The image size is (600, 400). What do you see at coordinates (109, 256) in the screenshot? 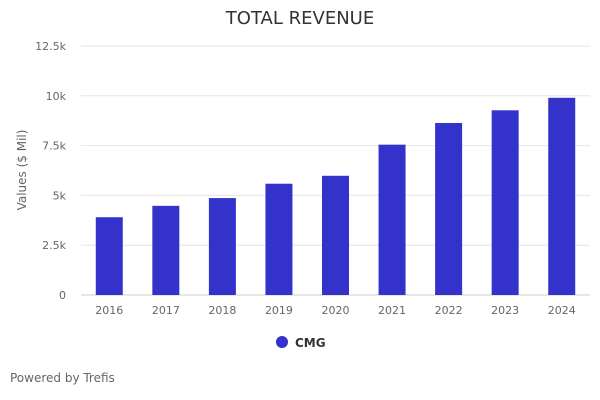
I see `bar-2016` at bounding box center [109, 256].